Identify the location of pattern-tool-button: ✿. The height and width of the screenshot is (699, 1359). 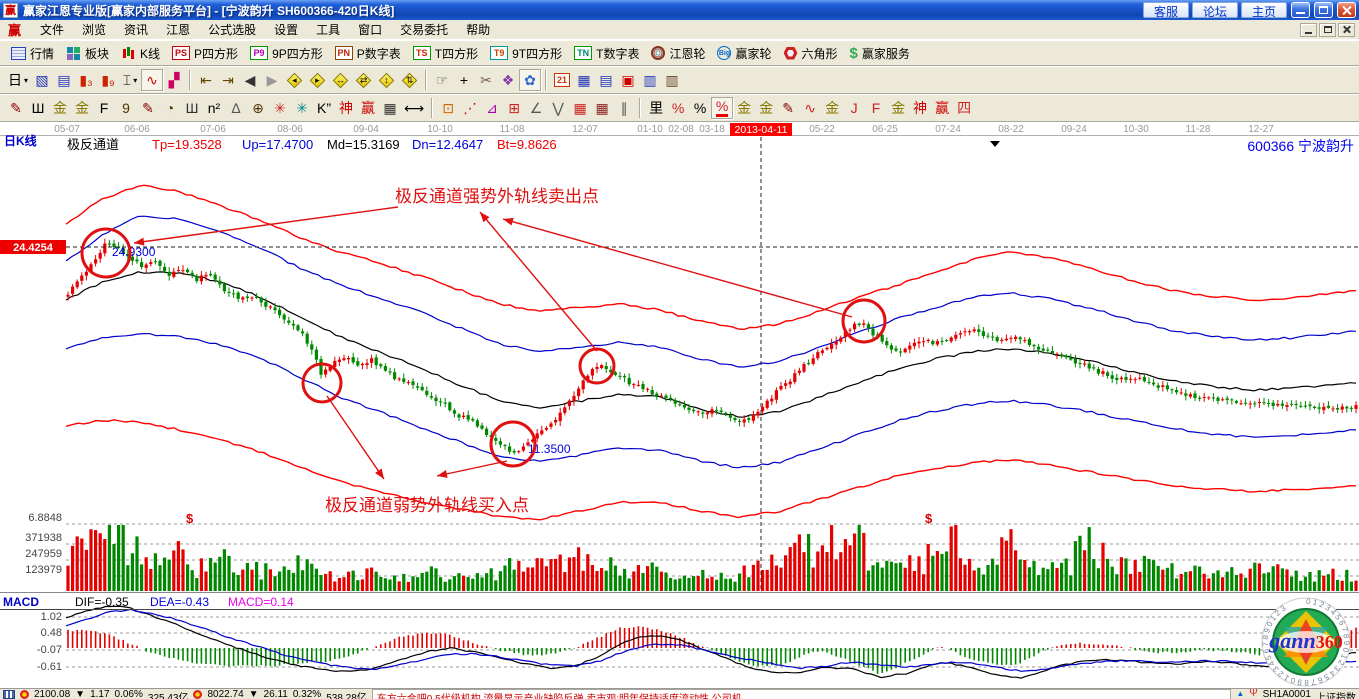
(530, 80).